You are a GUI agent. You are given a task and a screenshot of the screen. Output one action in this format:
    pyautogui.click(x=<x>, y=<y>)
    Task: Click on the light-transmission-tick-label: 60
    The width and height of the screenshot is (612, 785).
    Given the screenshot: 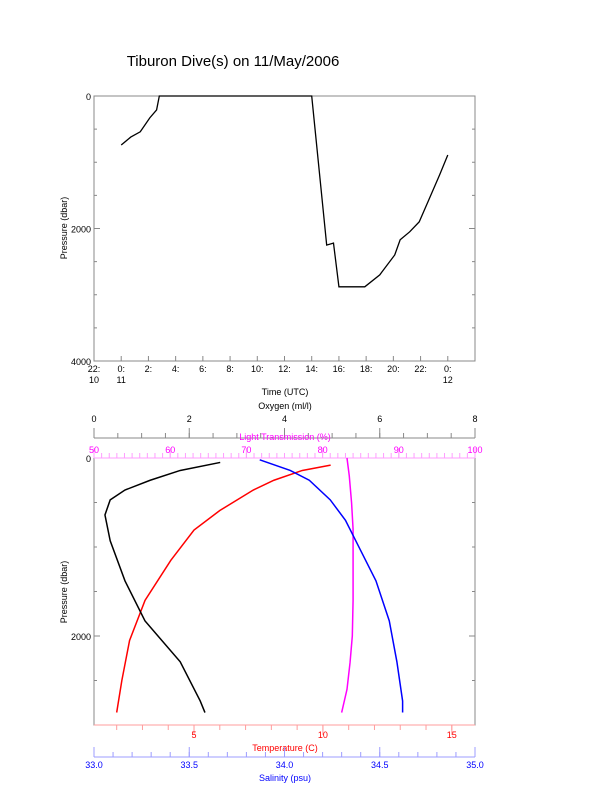 What is the action you would take?
    pyautogui.click(x=170, y=450)
    